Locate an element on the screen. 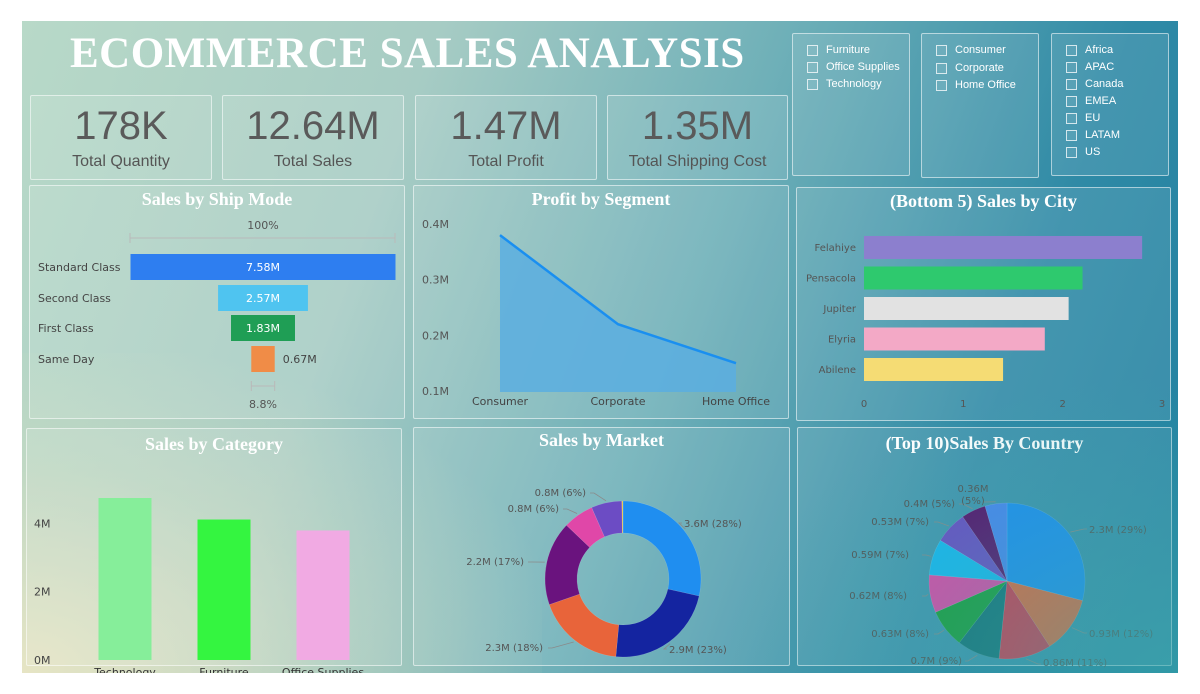  x-tick-label: 2 is located at coordinates (1062, 404).